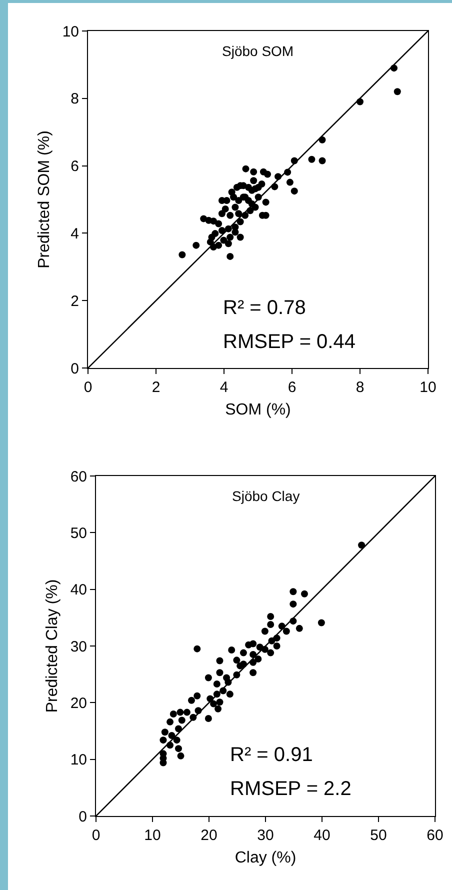  What do you see at coordinates (435, 835) in the screenshot?
I see `x-tick-label: 60` at bounding box center [435, 835].